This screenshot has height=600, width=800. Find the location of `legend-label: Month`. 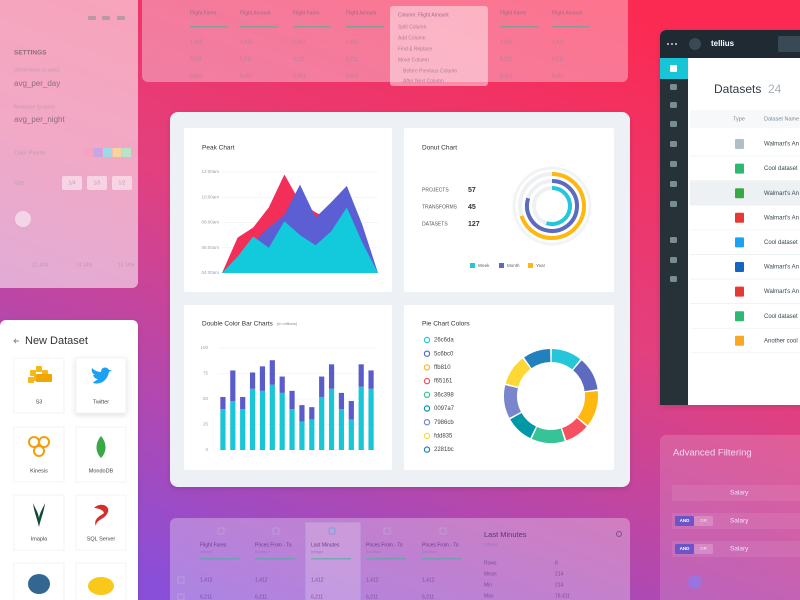

legend-label: Month is located at coordinates (513, 265).